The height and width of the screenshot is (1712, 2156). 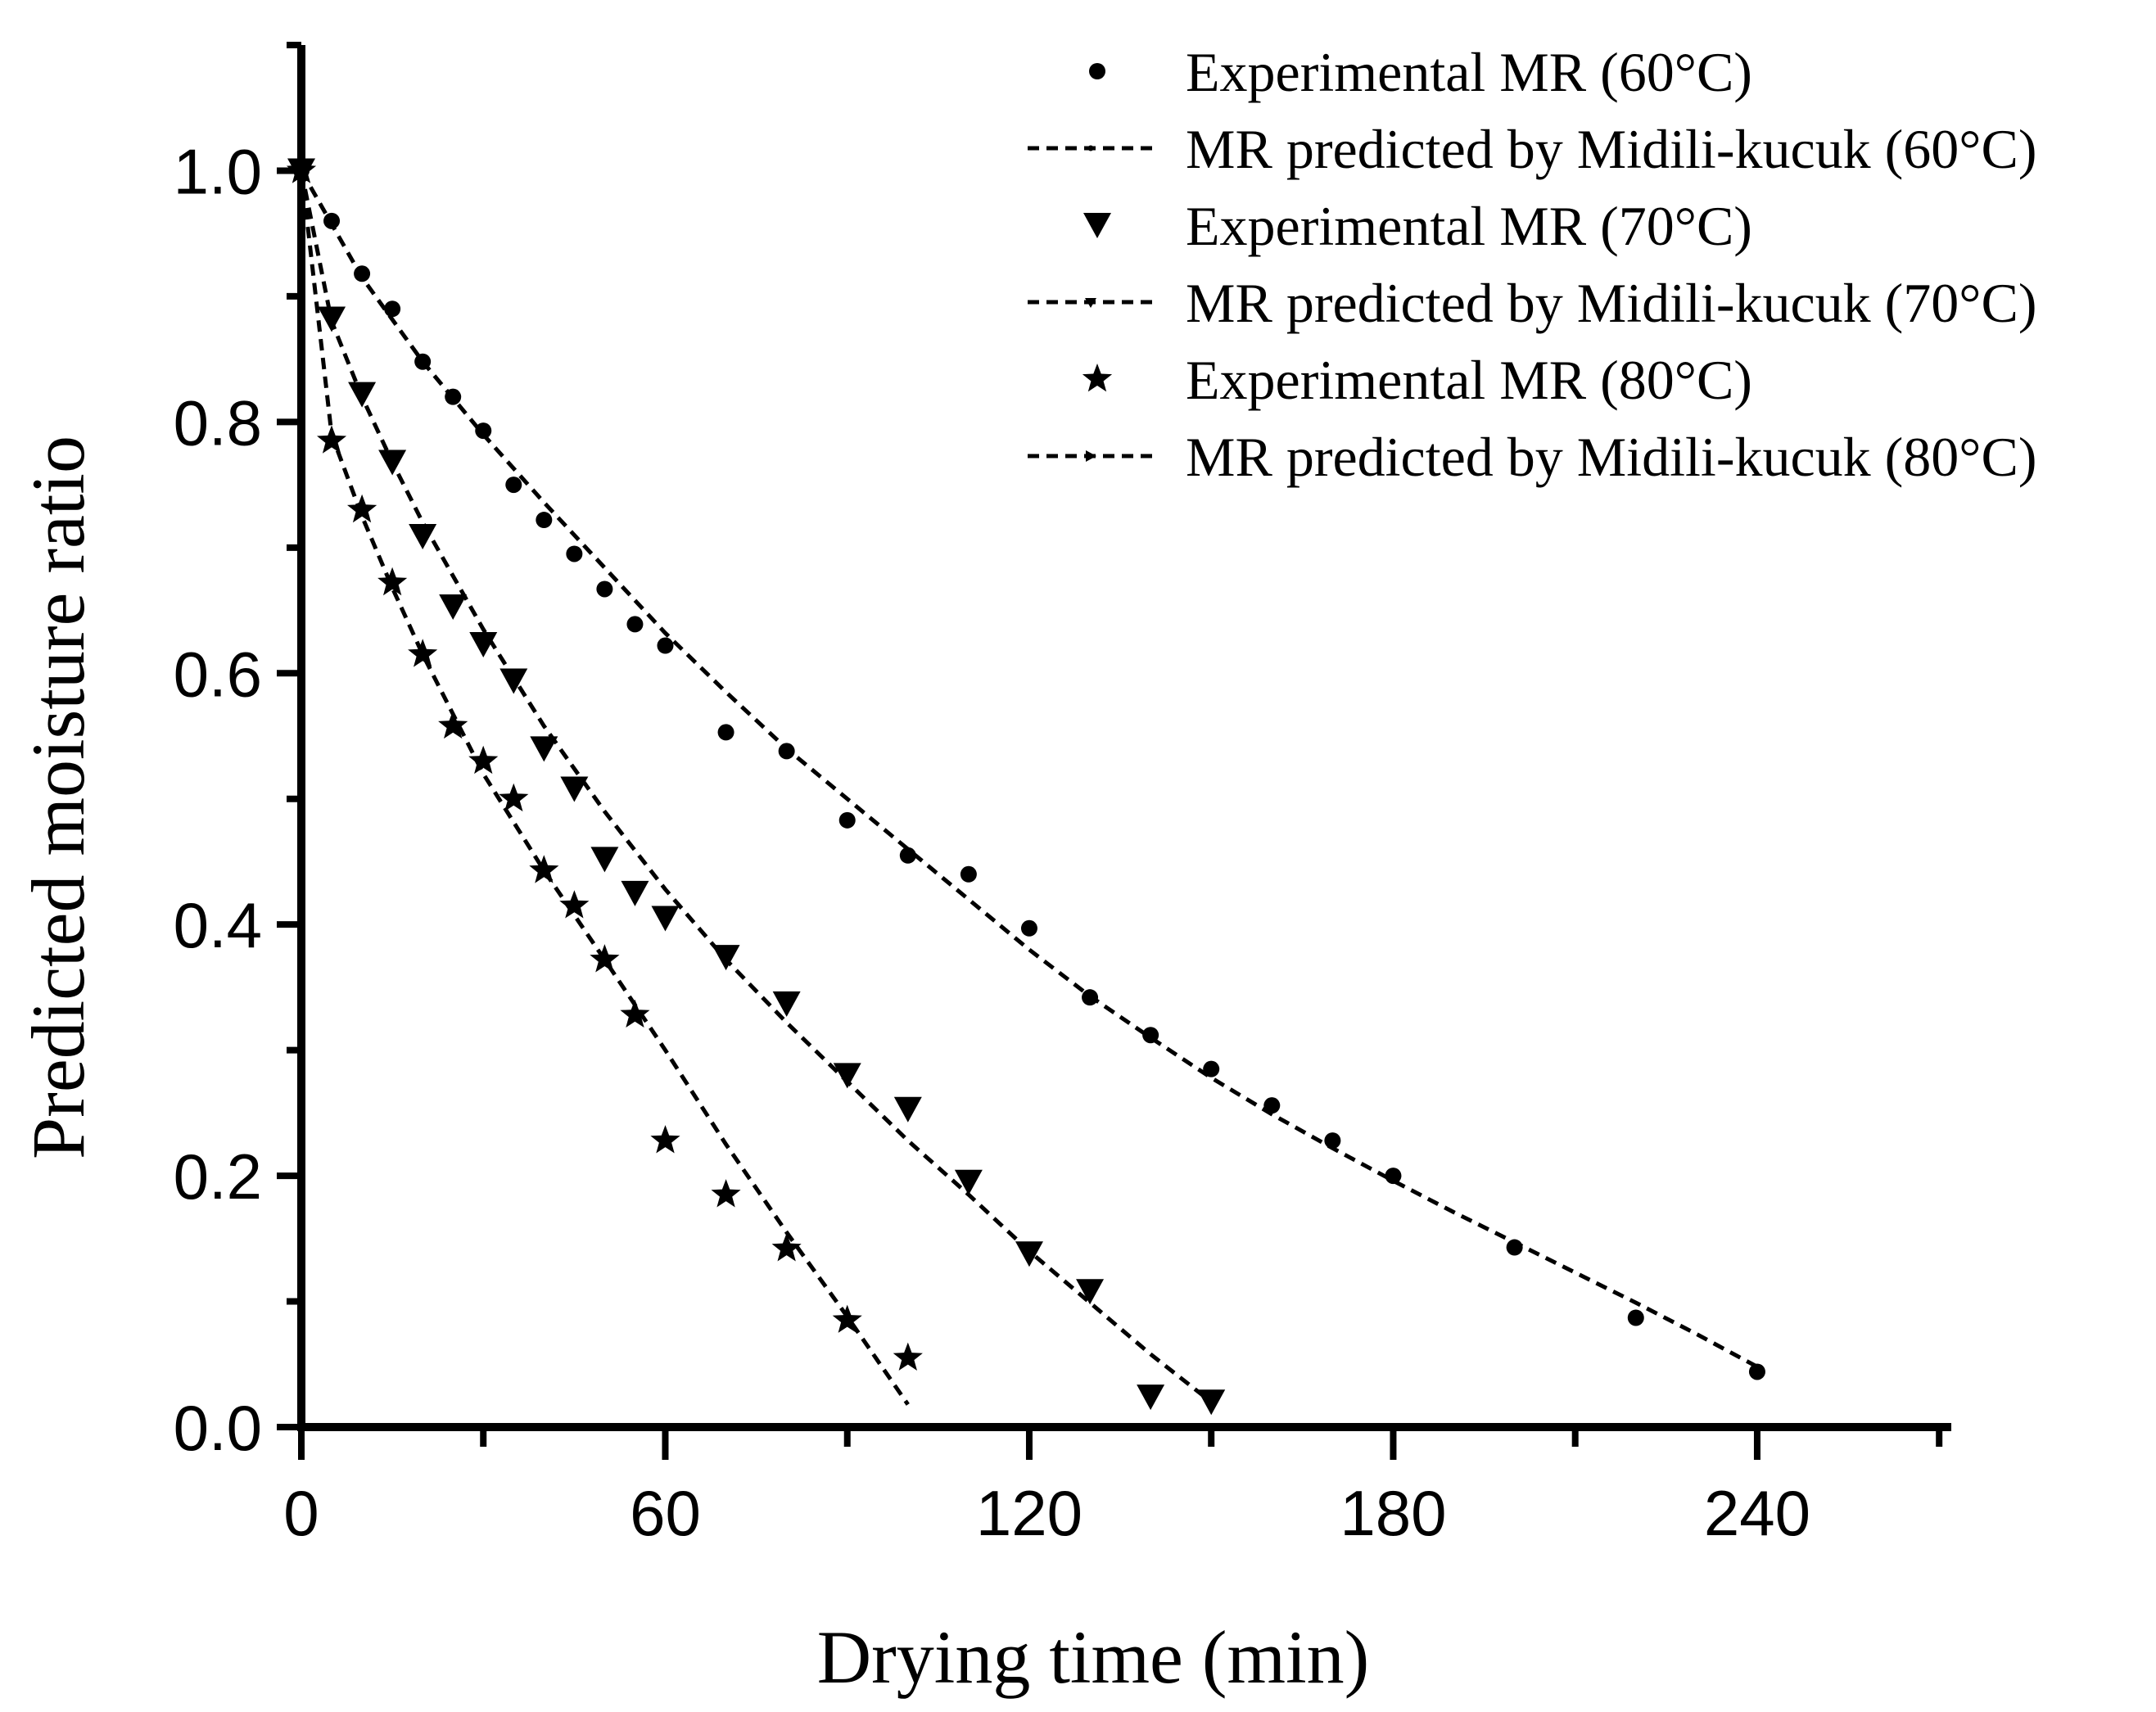 I want to click on x-tick-label: 0, so click(x=301, y=1513).